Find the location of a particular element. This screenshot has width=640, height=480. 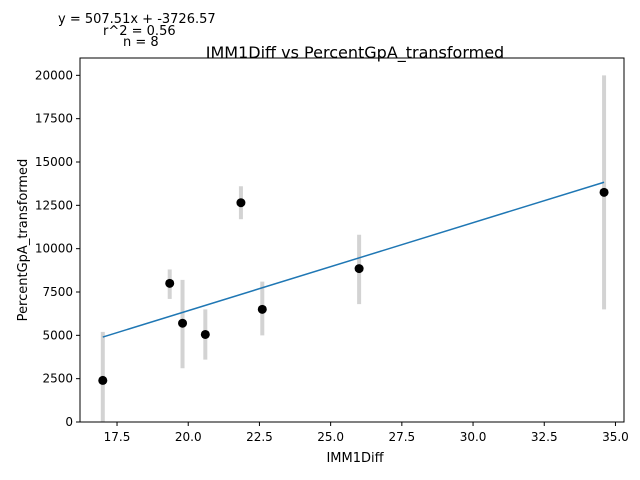

x-tick-label: 22.5 is located at coordinates (259, 437).